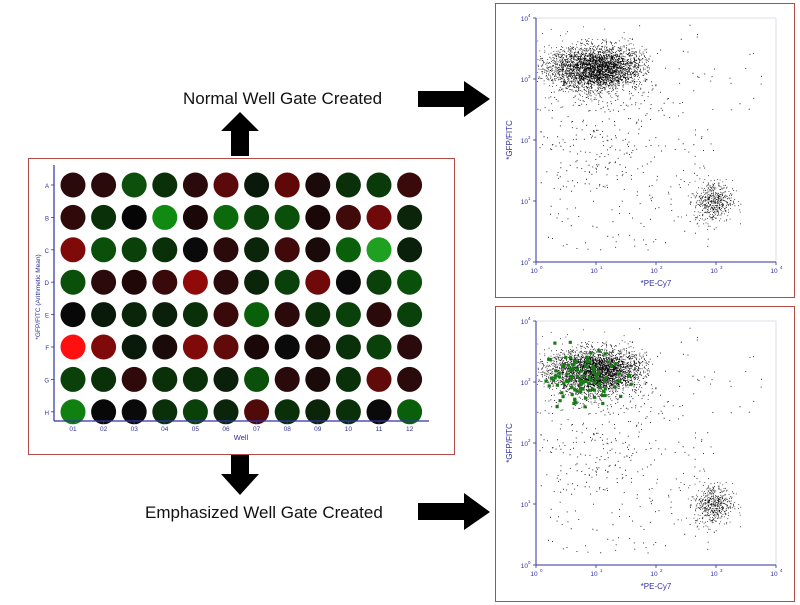  Describe the element at coordinates (165, 429) in the screenshot. I see `col-label: 04` at that location.